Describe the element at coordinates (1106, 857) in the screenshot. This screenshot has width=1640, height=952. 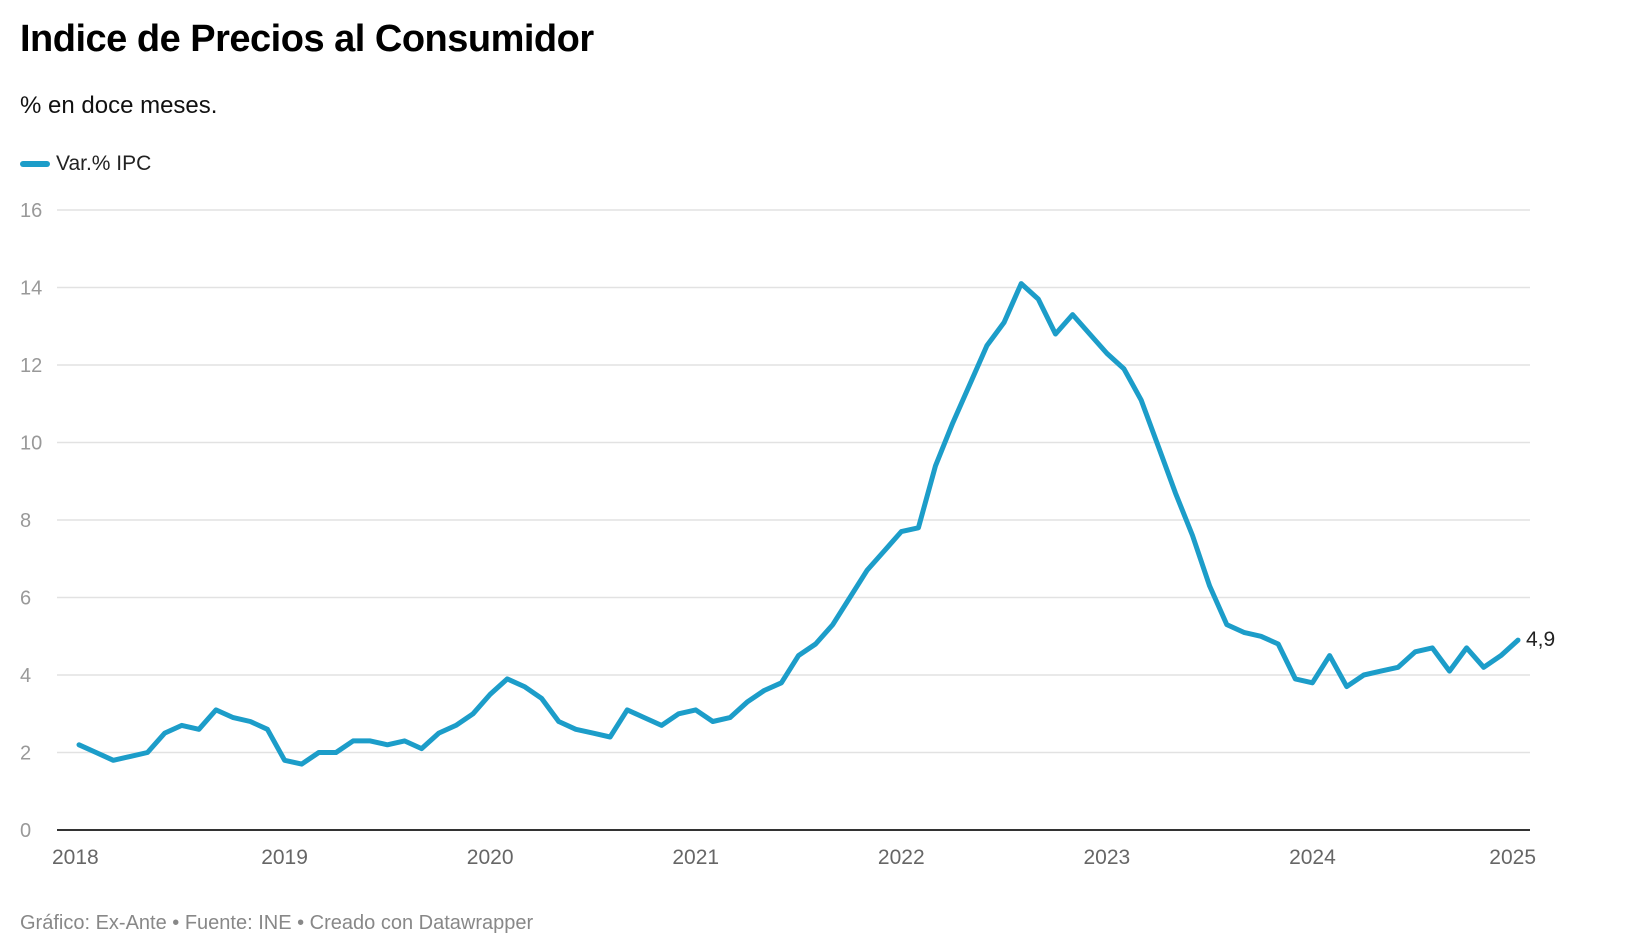
I see `x-tick-label: 2023` at that location.